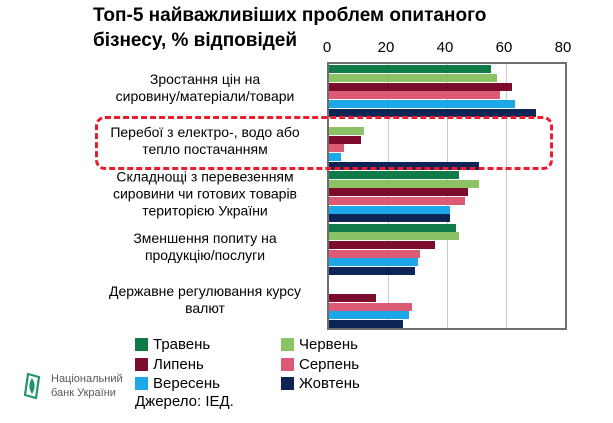 The width and height of the screenshot is (613, 423). I want to click on x-tick-label: 40, so click(445, 47).